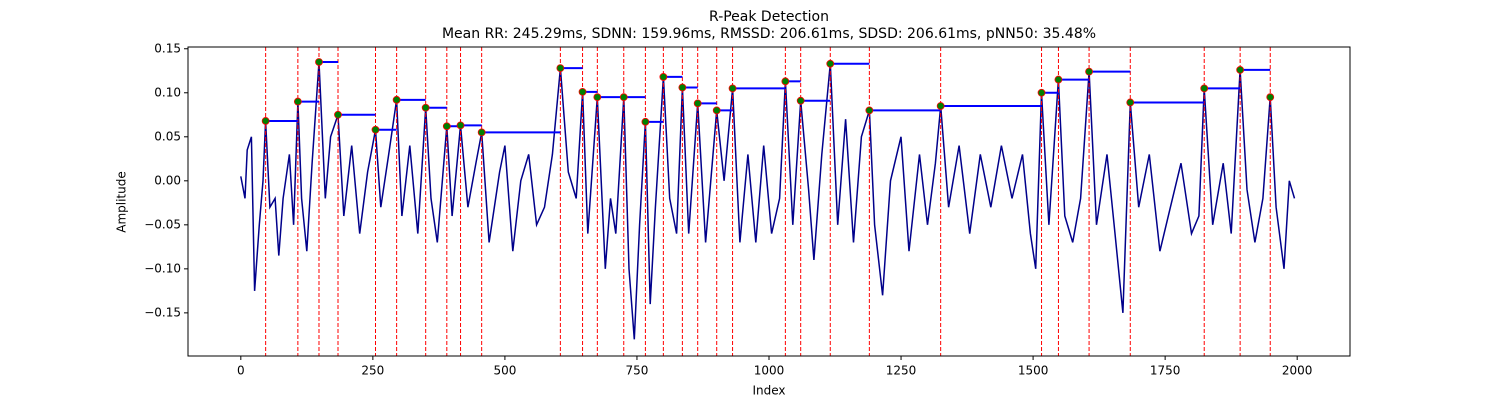  Describe the element at coordinates (241, 371) in the screenshot. I see `x-tick-label: 0` at that location.